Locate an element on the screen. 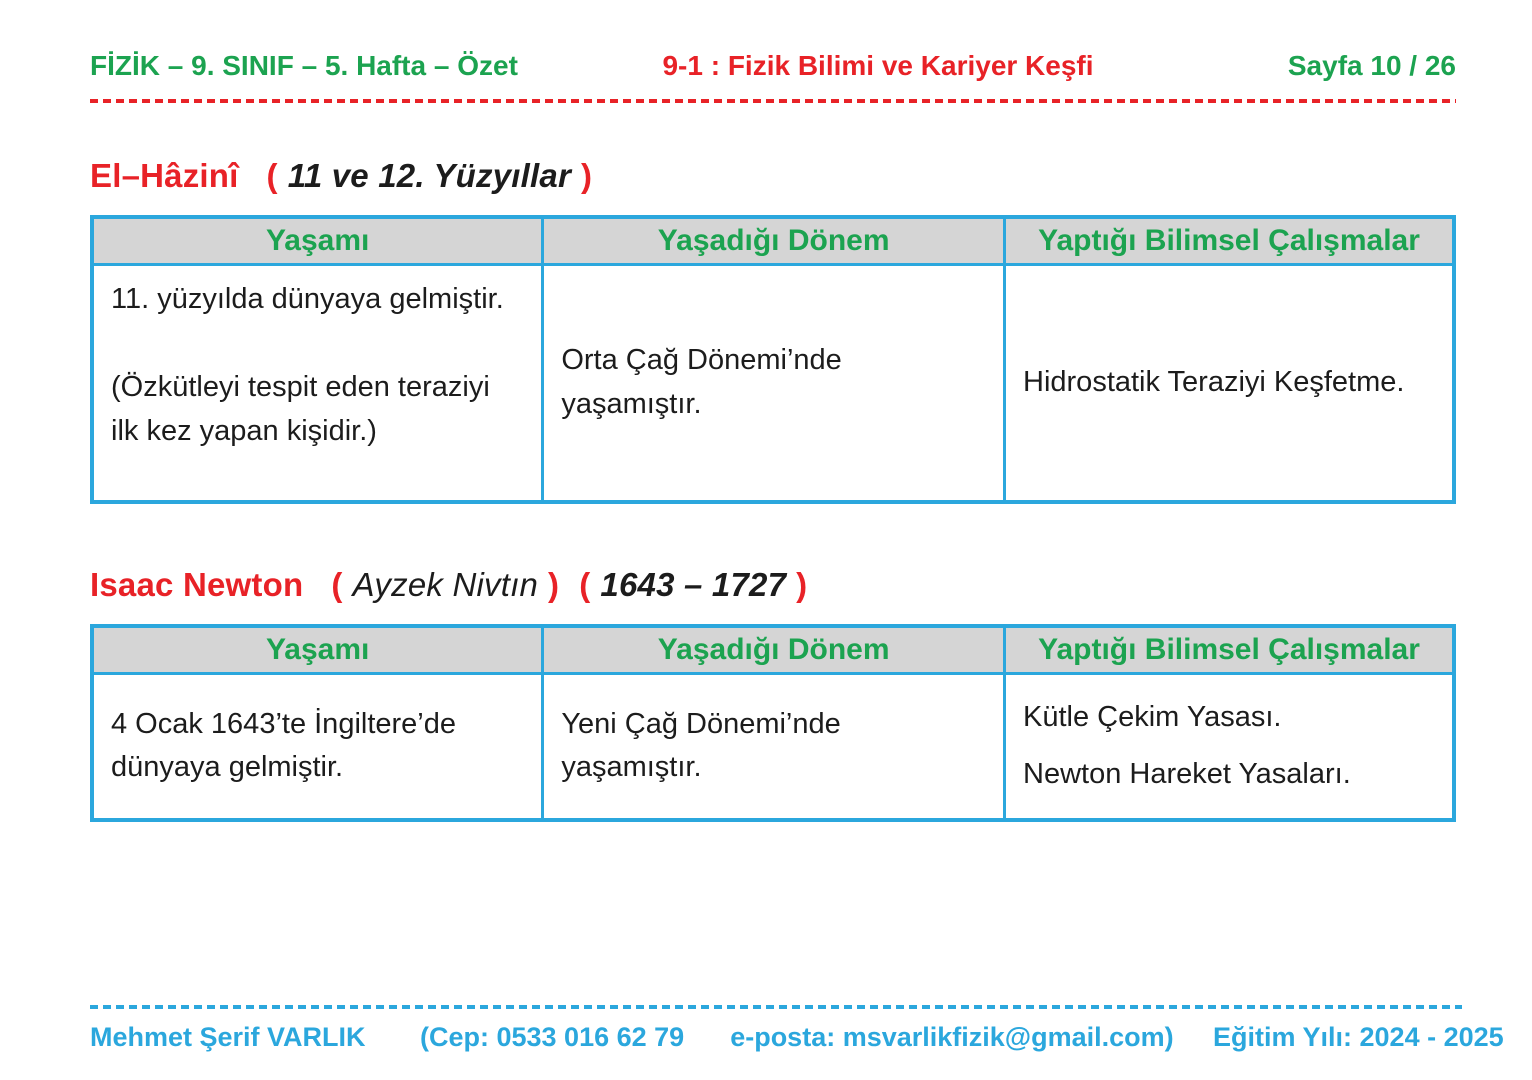 Image resolution: width=1532 pixels, height=1080 pixels. header-divider-dashed-line is located at coordinates (773, 101).